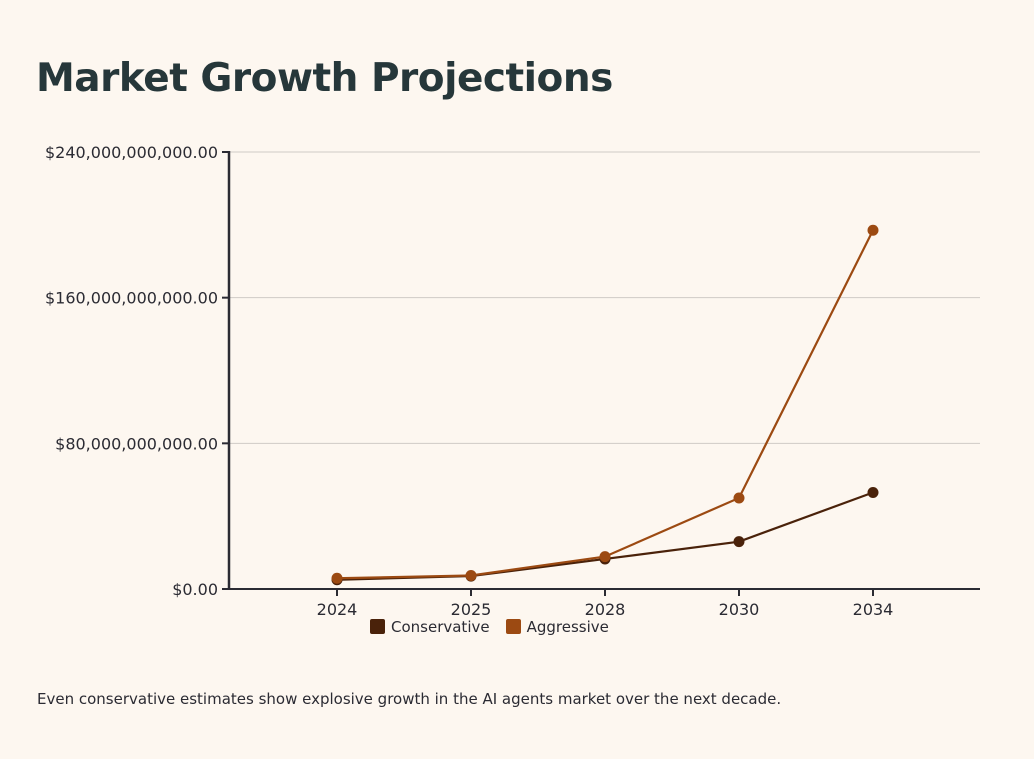 Image resolution: width=1034 pixels, height=759 pixels. Describe the element at coordinates (605, 536) in the screenshot. I see `series-line-conservative` at that location.